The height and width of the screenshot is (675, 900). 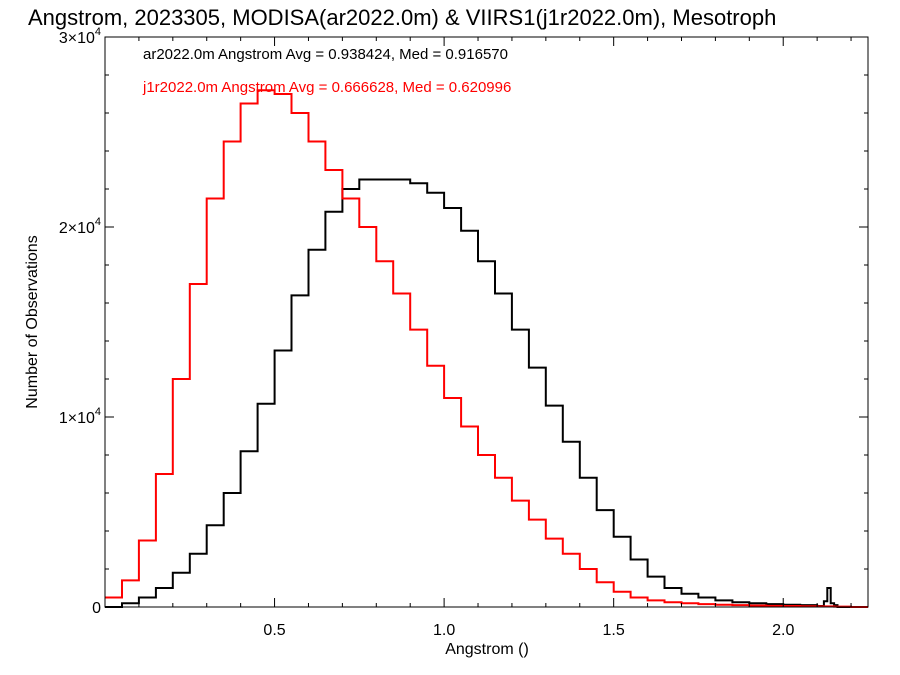 What do you see at coordinates (274, 630) in the screenshot?
I see `x-tick-label: 0.5` at bounding box center [274, 630].